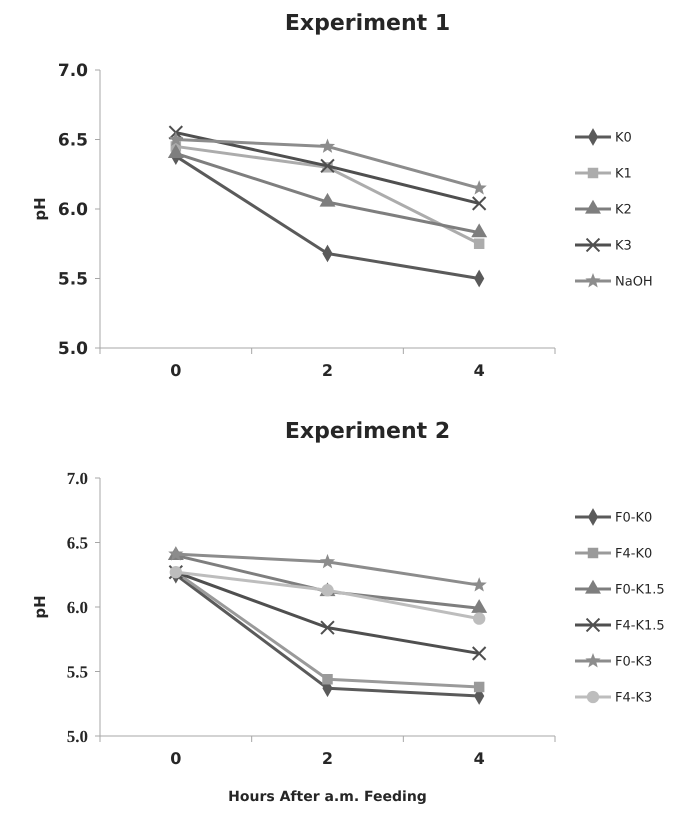  Describe the element at coordinates (633, 662) in the screenshot. I see `legend-label: F0-K3` at that location.